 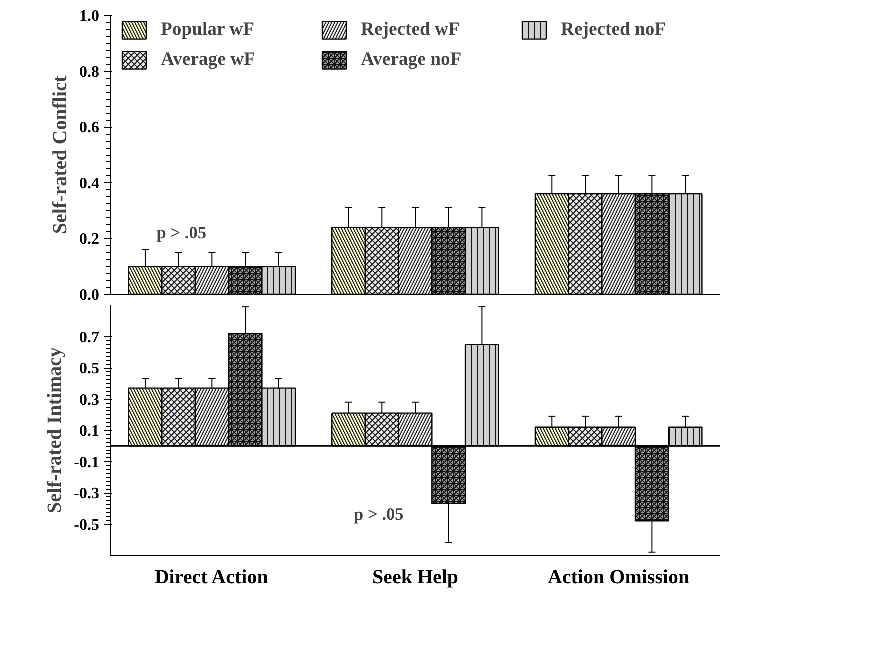 What do you see at coordinates (208, 30) in the screenshot?
I see `legend-label: Popular wF` at bounding box center [208, 30].